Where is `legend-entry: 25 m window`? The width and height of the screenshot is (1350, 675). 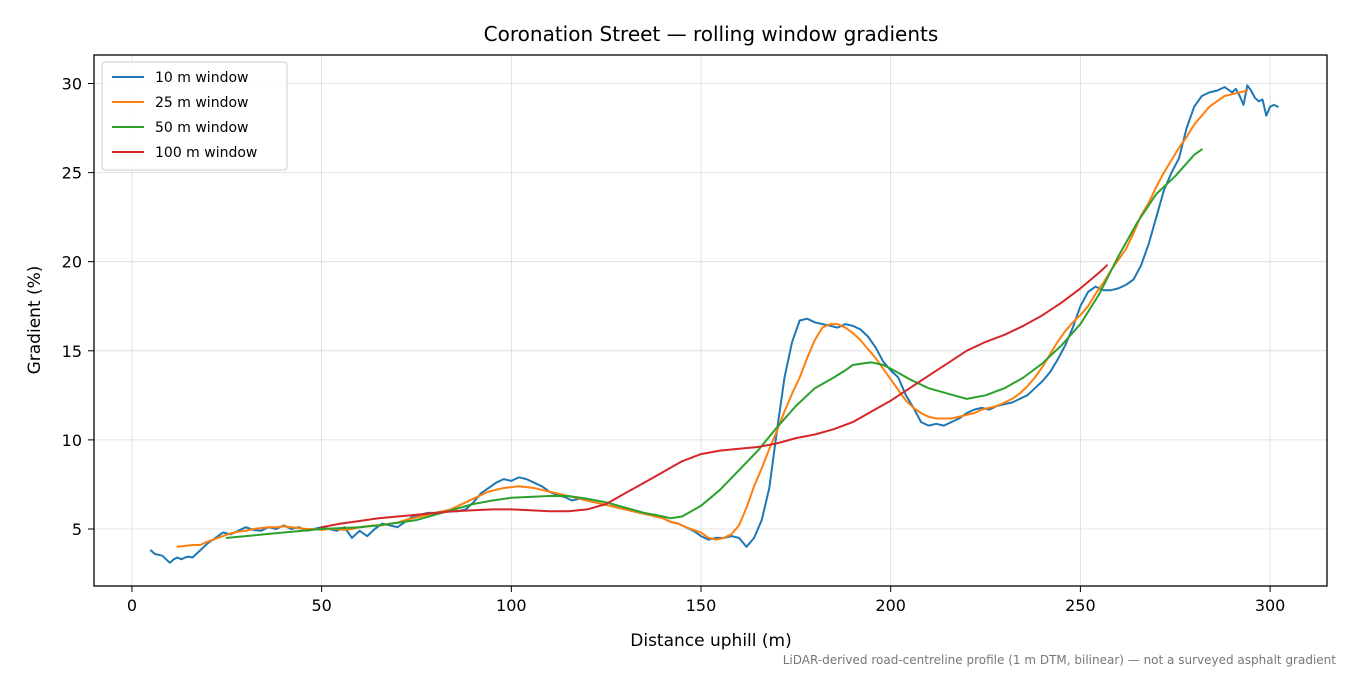 legend-entry: 25 m window is located at coordinates (201, 103).